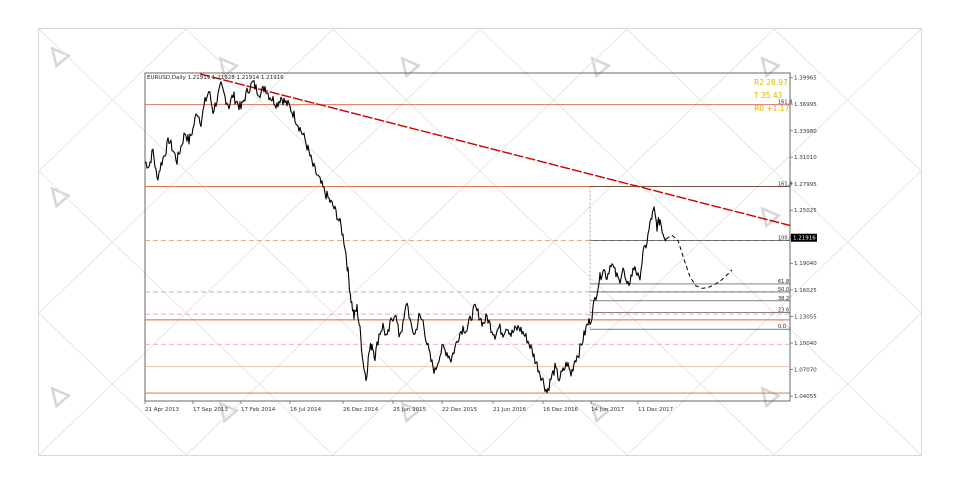 The width and height of the screenshot is (959, 483). Describe the element at coordinates (782, 327) in the screenshot. I see `fib-level-label: 0.0` at that location.